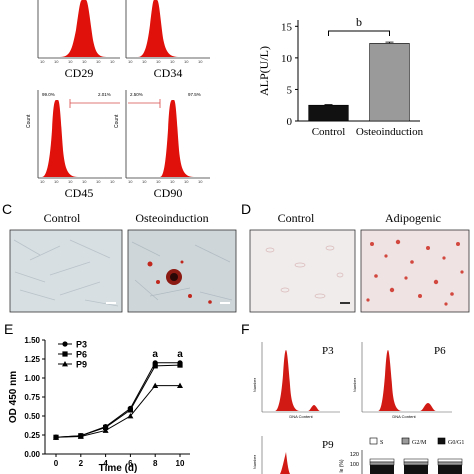 This screenshot has width=474, height=474. Describe the element at coordinates (296, 380) in the screenshot. I see `dna-histogram-p3: DNA Content Number P3` at that location.